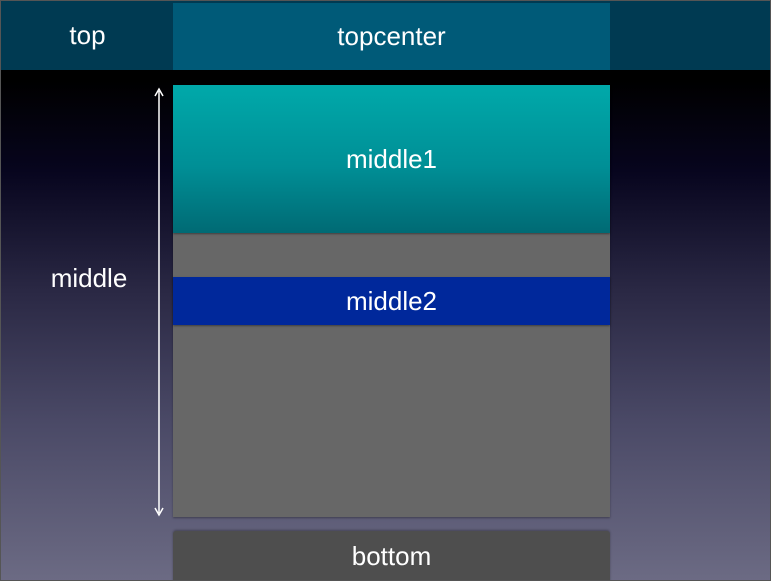 This screenshot has width=771, height=581. What do you see at coordinates (391, 555) in the screenshot?
I see `bottom-box: bottom` at bounding box center [391, 555].